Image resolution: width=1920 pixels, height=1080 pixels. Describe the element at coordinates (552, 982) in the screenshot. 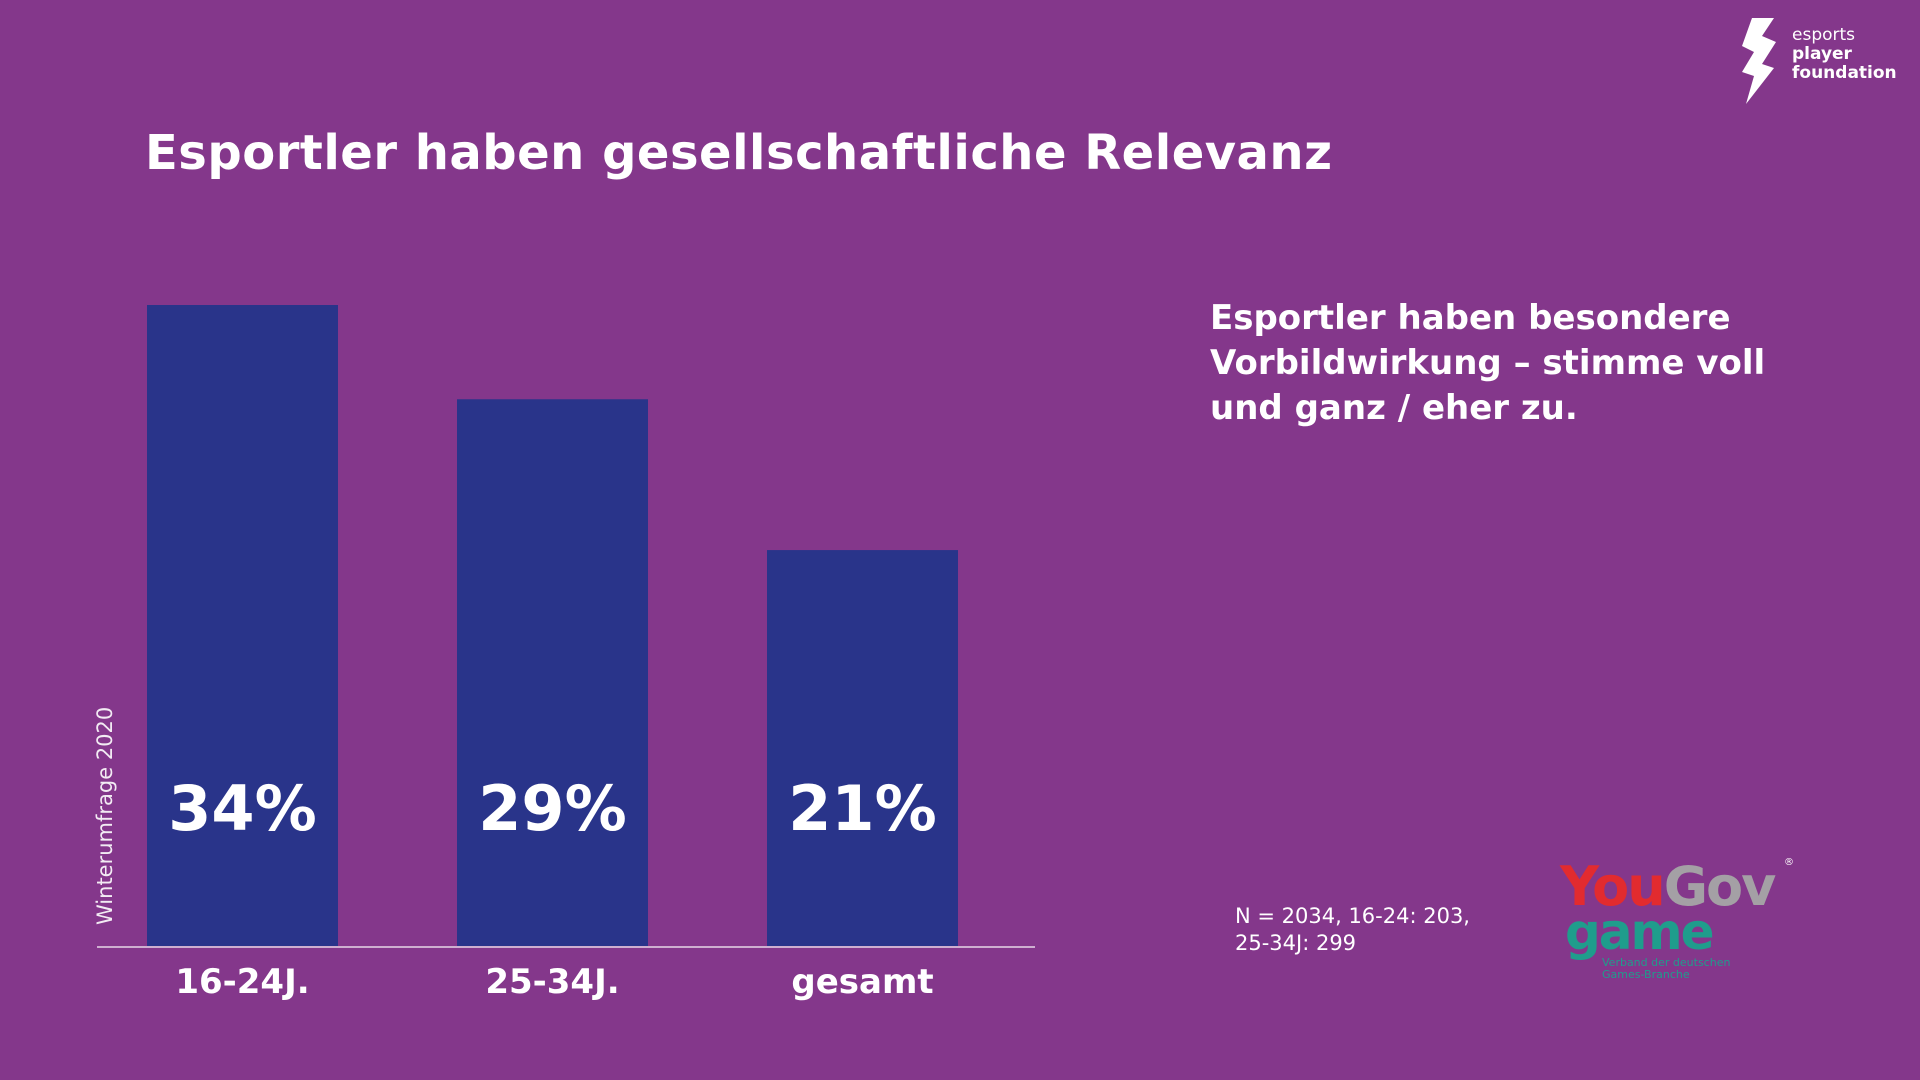

I see `x-tick-label-2: 25-34J.` at that location.